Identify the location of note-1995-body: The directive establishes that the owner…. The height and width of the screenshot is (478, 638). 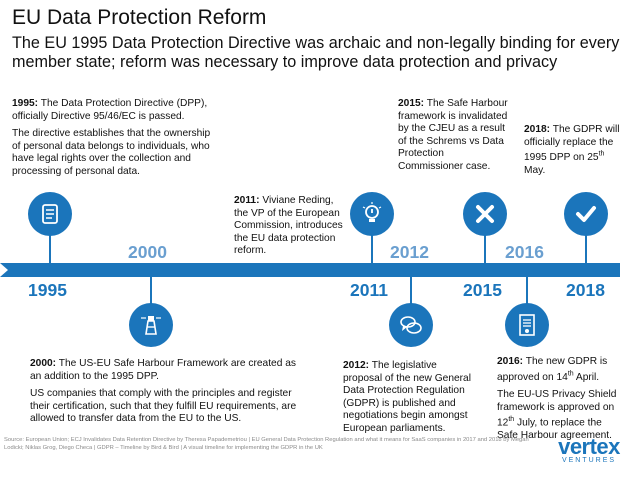
(111, 152).